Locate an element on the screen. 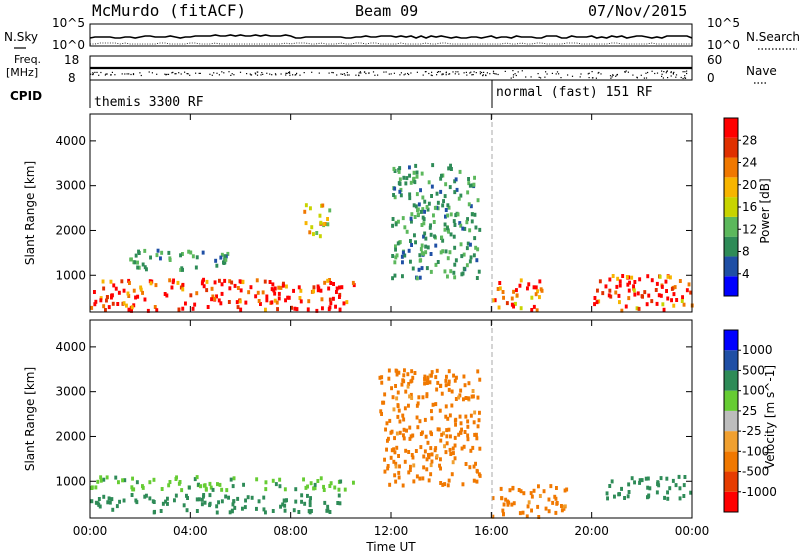 This screenshot has width=800, height=554. power-colorbar: 4 8 12 16 20 24 28 is located at coordinates (740, 207).